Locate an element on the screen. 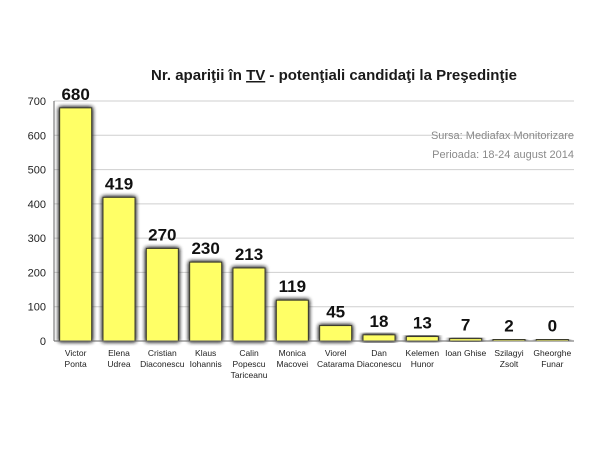  data-label: 213 is located at coordinates (249, 254).